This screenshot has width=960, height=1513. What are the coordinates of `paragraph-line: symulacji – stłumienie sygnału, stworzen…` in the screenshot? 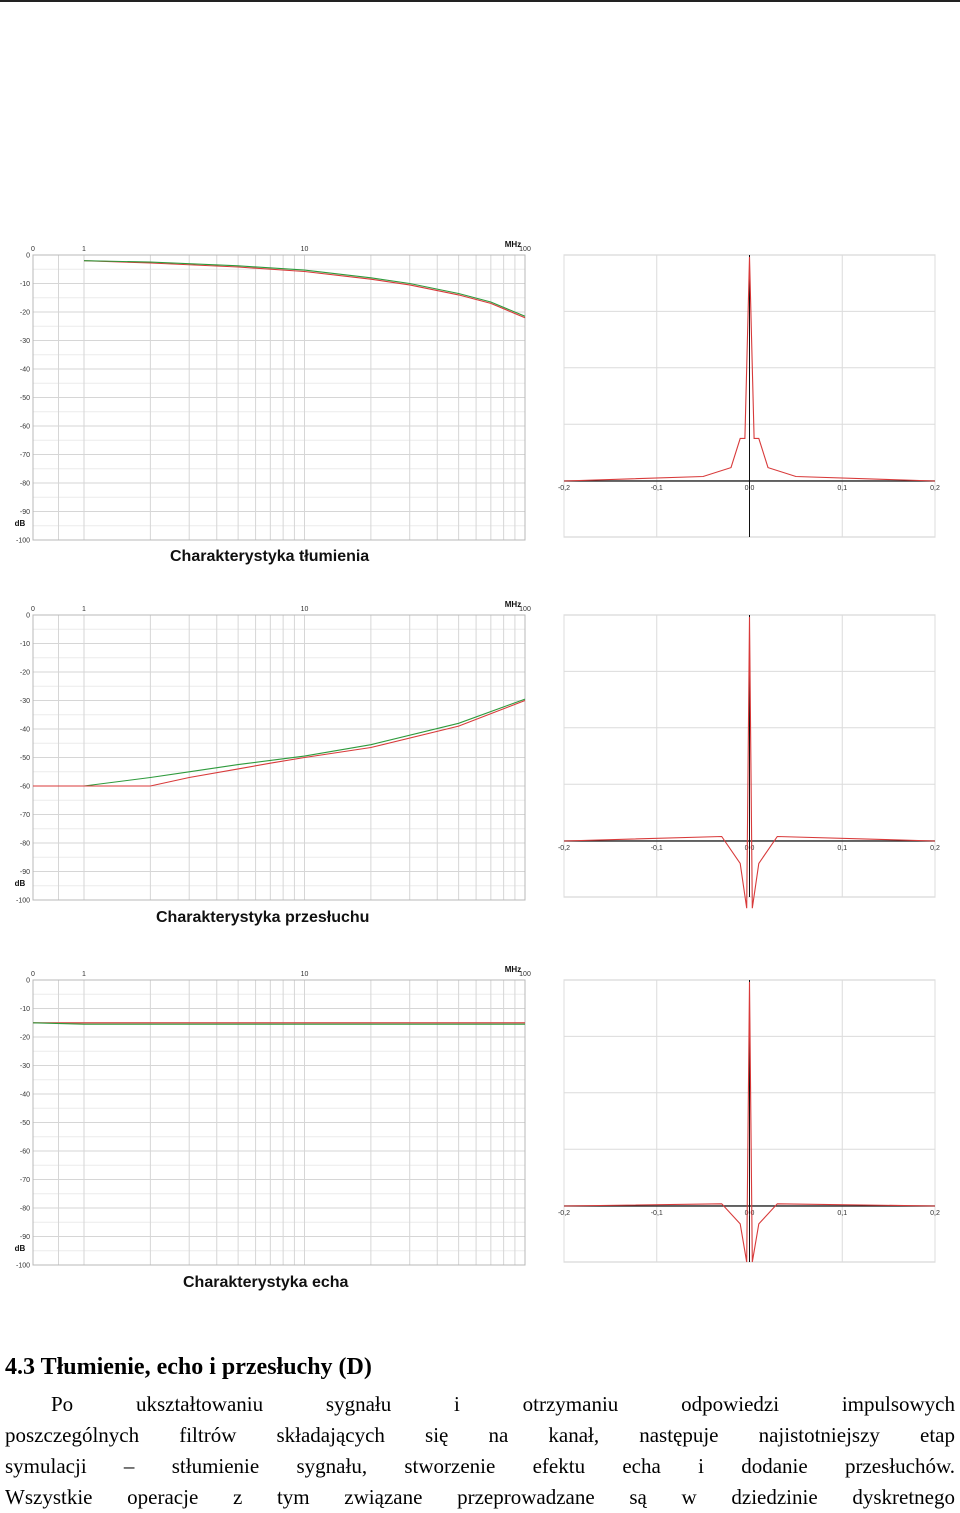 It's located at (480, 1466).